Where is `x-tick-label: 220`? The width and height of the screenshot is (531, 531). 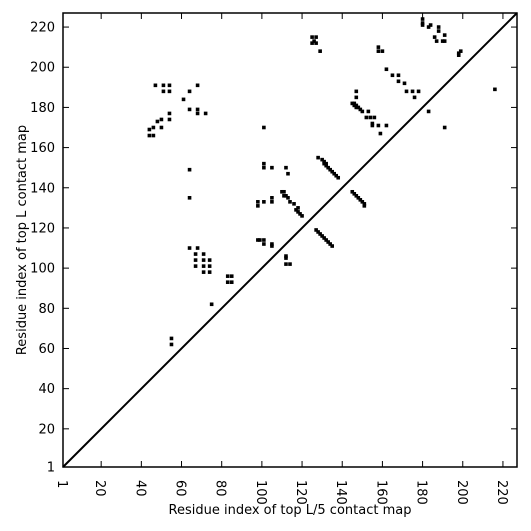 x-tick-label: 220 is located at coordinates (501, 492).